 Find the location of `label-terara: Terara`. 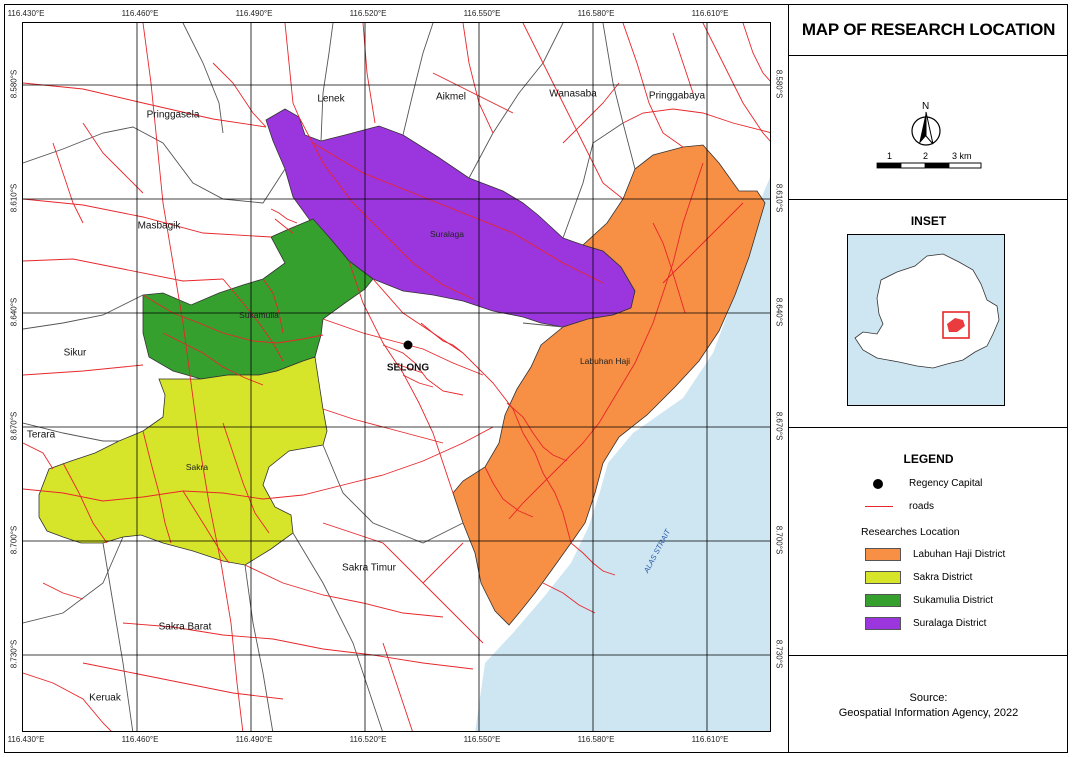

label-terara: Terara is located at coordinates (41, 435).